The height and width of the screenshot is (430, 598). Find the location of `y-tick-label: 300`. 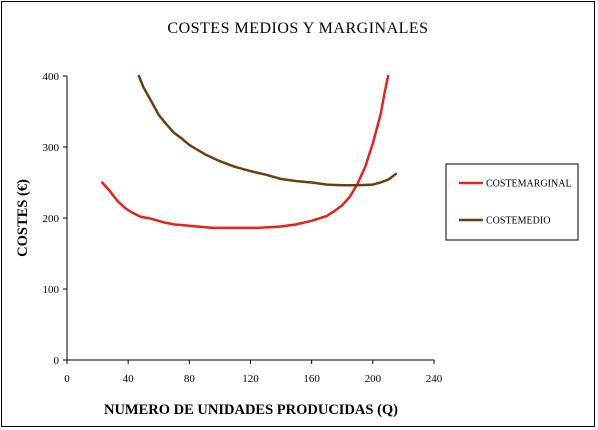

y-tick-label: 300 is located at coordinates (51, 148).